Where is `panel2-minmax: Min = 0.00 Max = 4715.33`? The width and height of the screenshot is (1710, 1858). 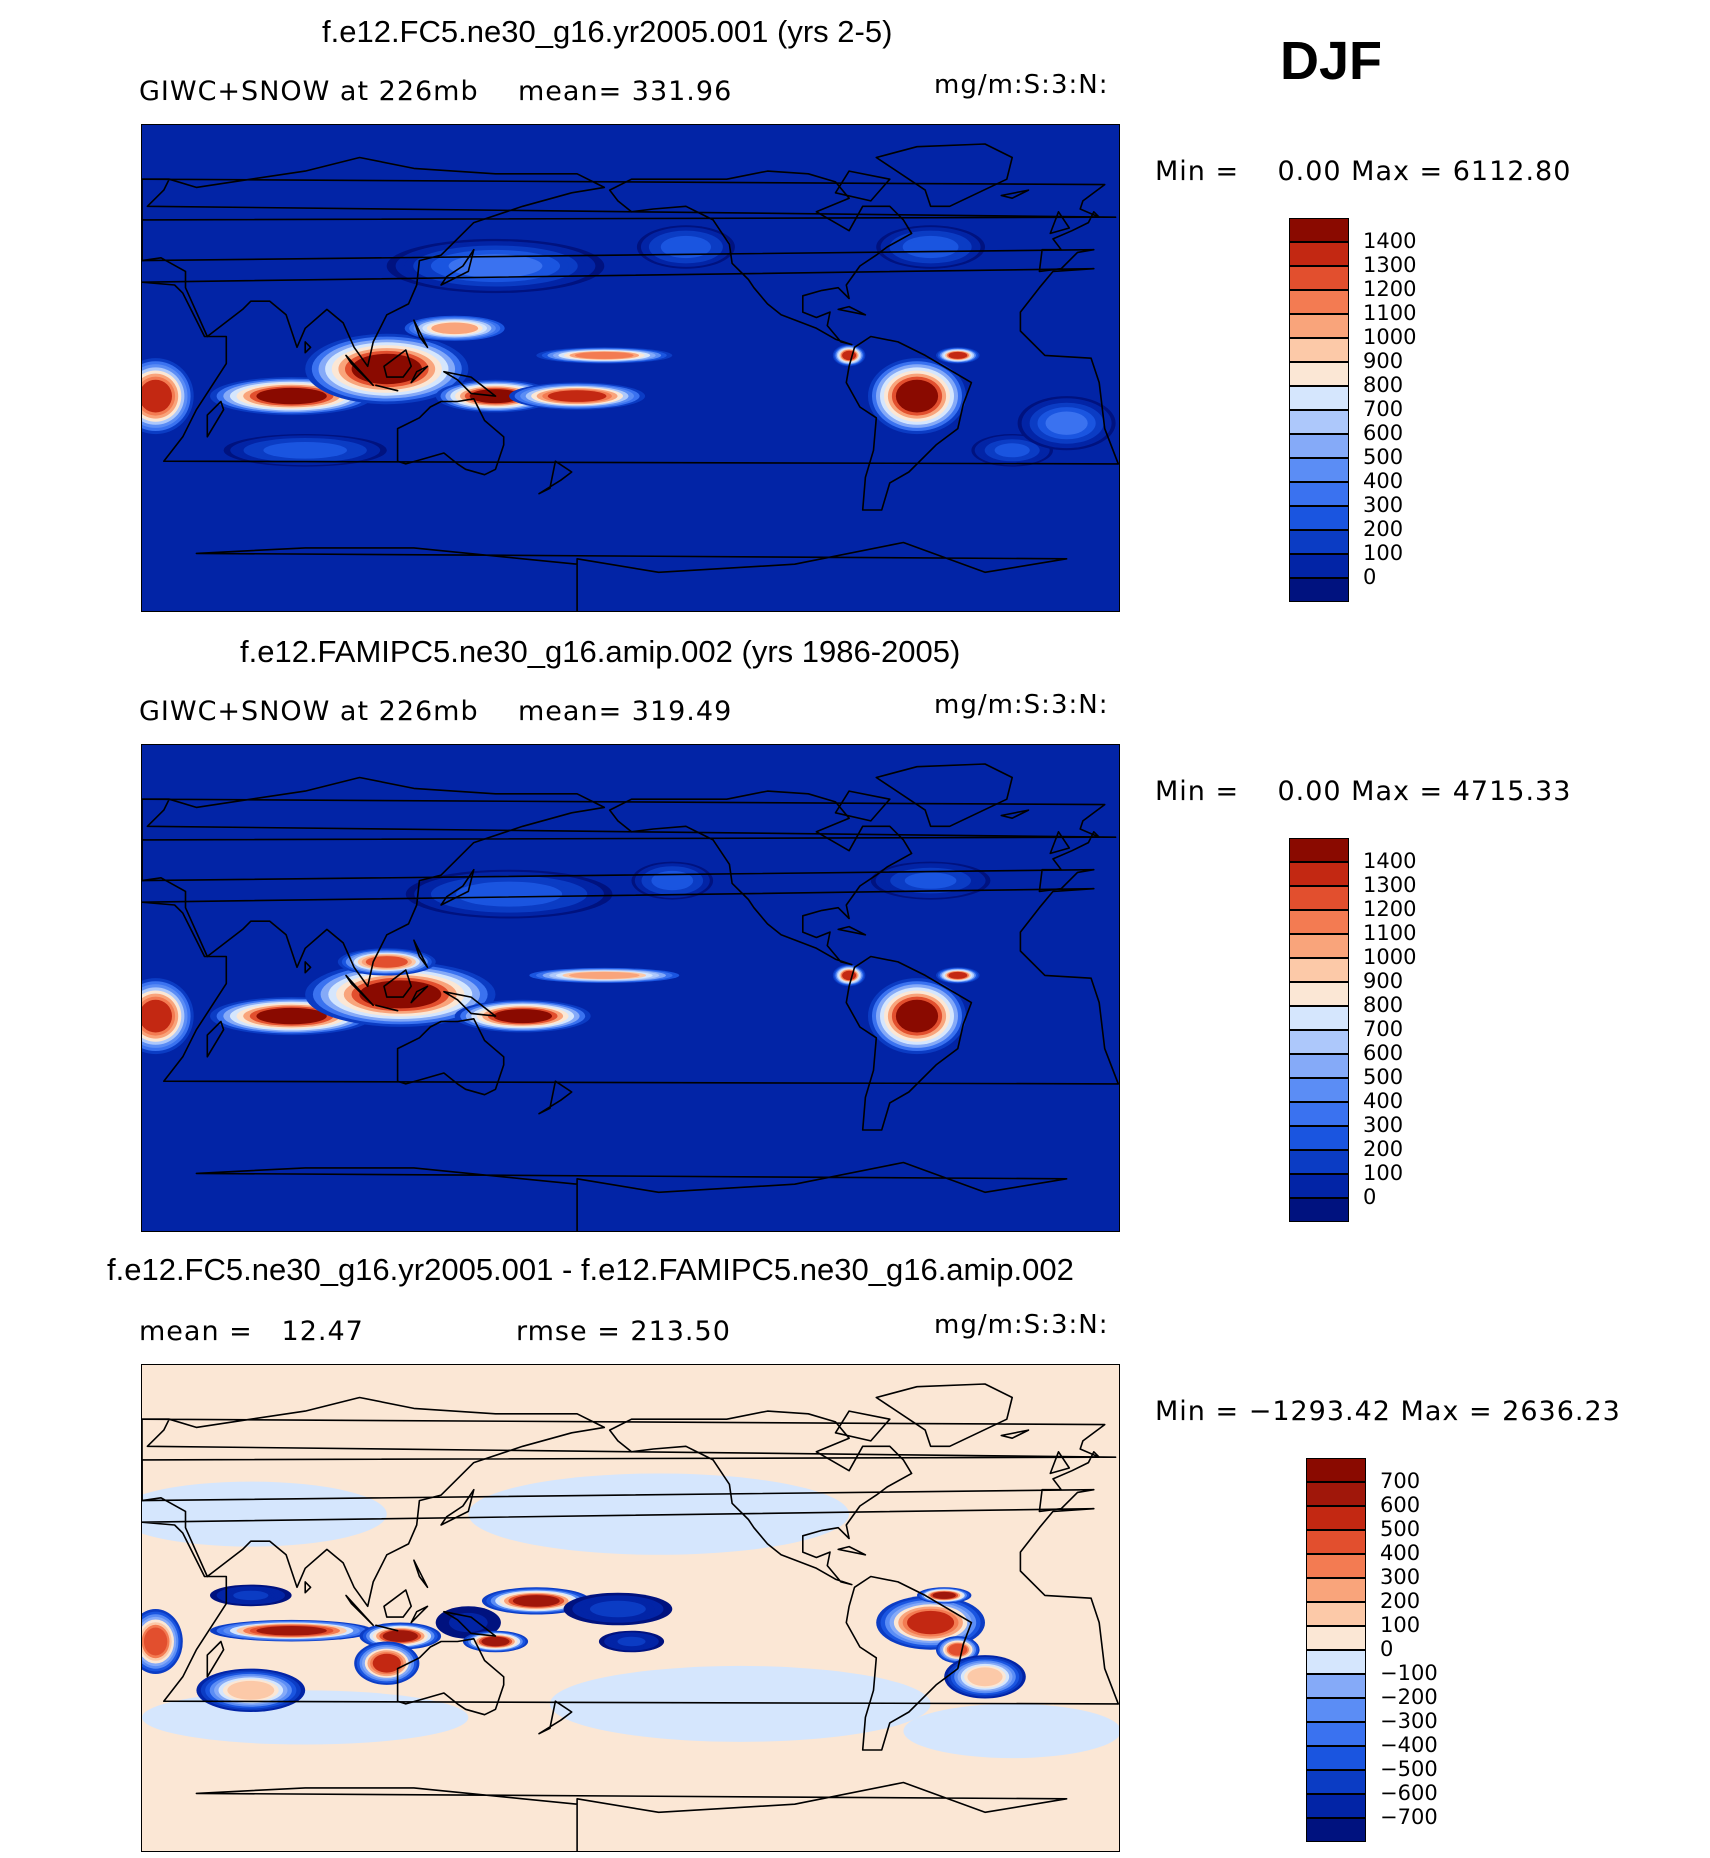
panel2-minmax: Min = 0.00 Max = 4715.33 is located at coordinates (1363, 791).